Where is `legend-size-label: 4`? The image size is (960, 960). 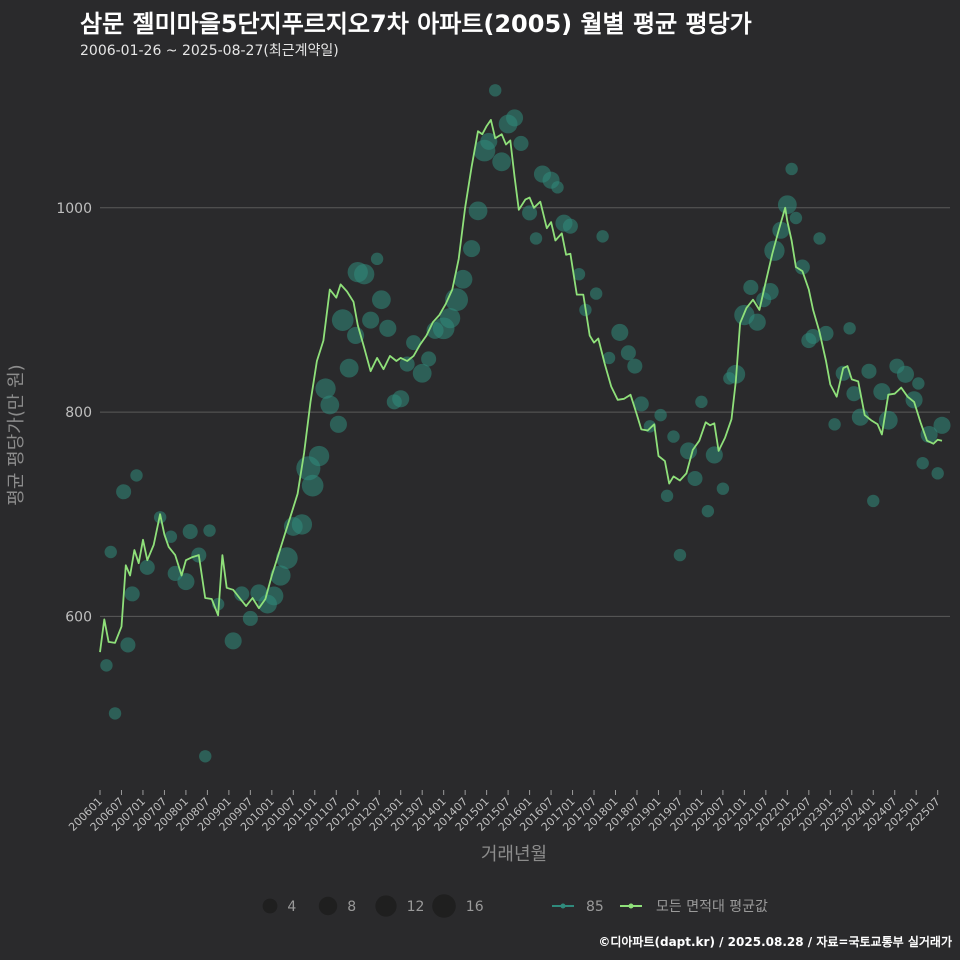 legend-size-label: 4 is located at coordinates (291, 907).